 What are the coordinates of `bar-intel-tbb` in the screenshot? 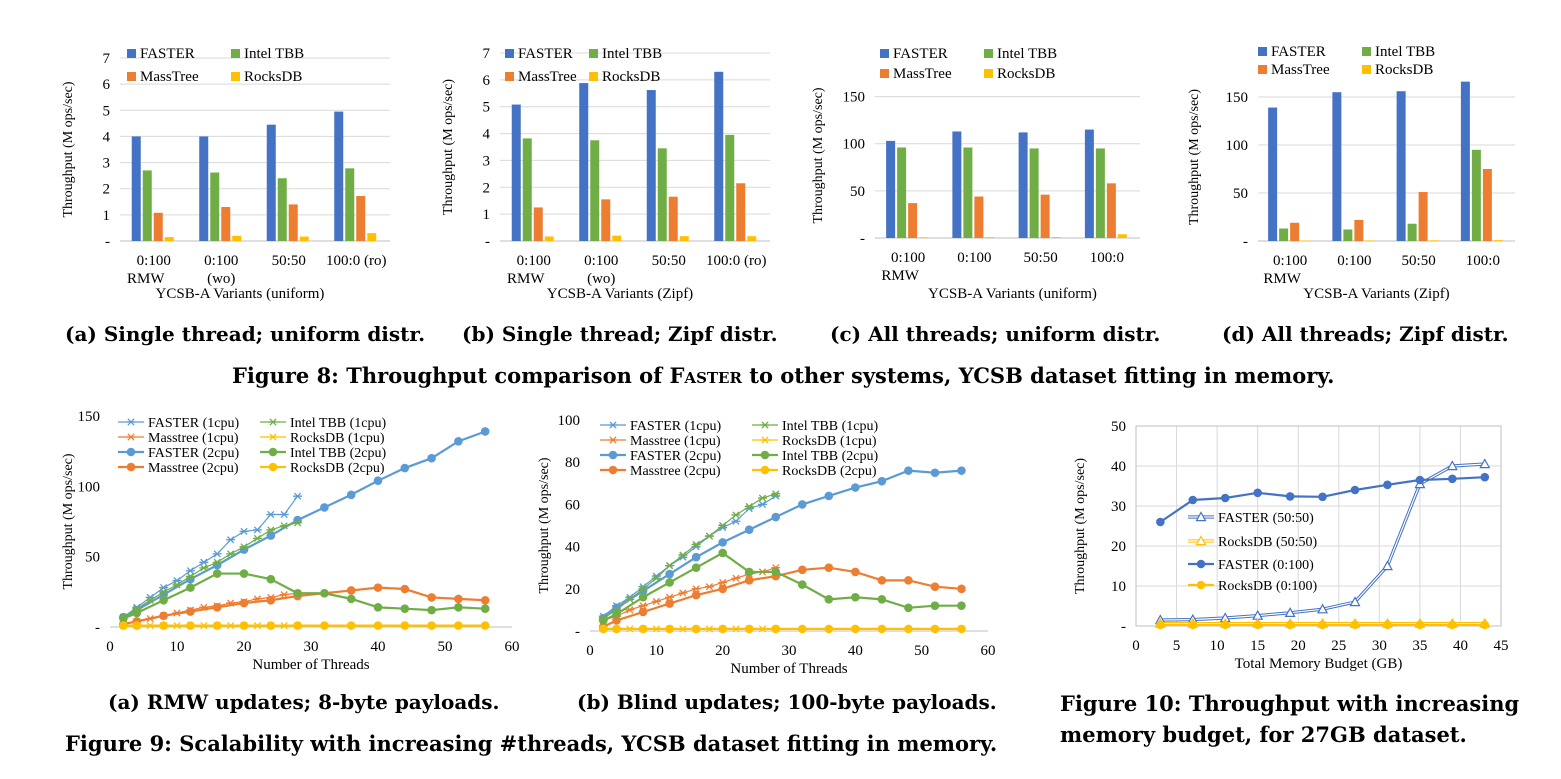 It's located at (662, 194).